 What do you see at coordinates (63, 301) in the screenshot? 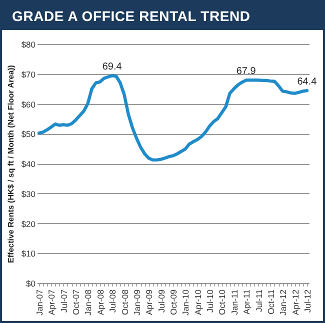
I see `x-tick-label: Jul-07` at bounding box center [63, 301].